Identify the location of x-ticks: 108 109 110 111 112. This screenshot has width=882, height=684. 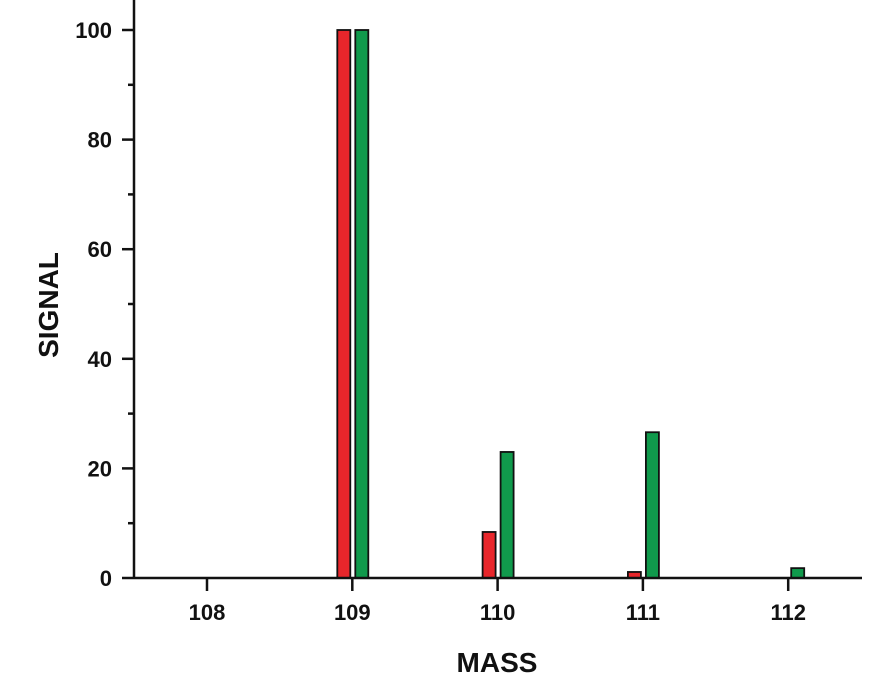
(497, 601).